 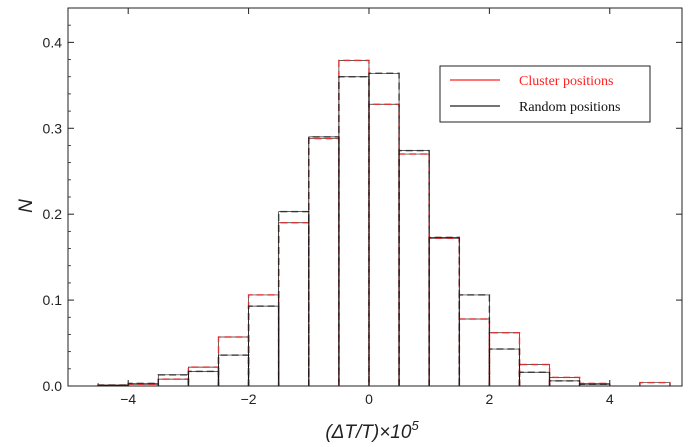 I want to click on y-axis-title: N, so click(x=26, y=206).